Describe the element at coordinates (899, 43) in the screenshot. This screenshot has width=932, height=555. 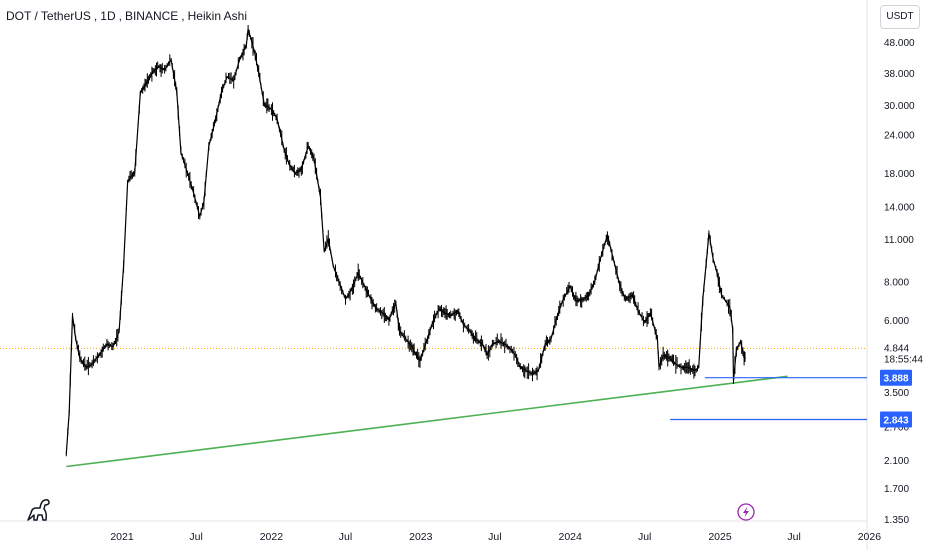
I see `y-tick-label: 48.000` at that location.